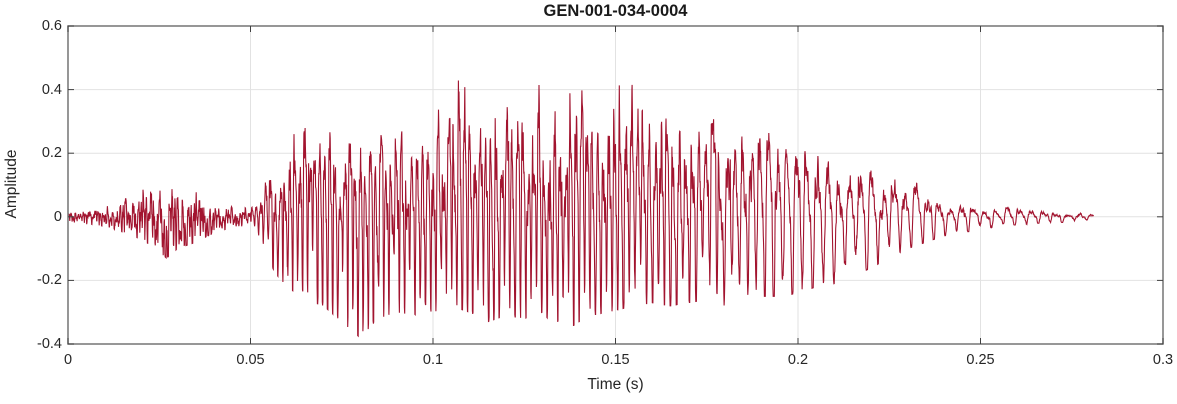  I want to click on y-tick-label--0.2: -0.2, so click(49, 280).